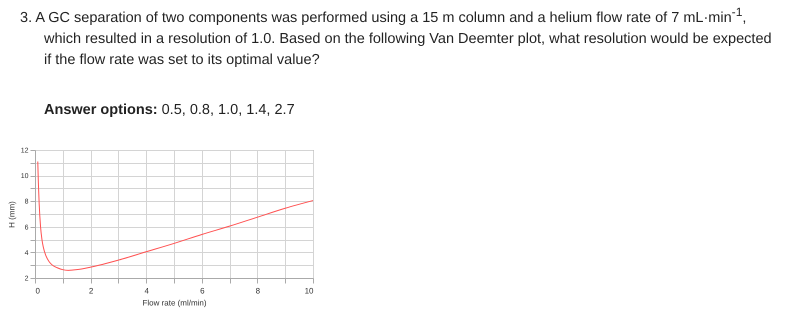 Image resolution: width=798 pixels, height=326 pixels. I want to click on x-tick-label: 0, so click(38, 291).